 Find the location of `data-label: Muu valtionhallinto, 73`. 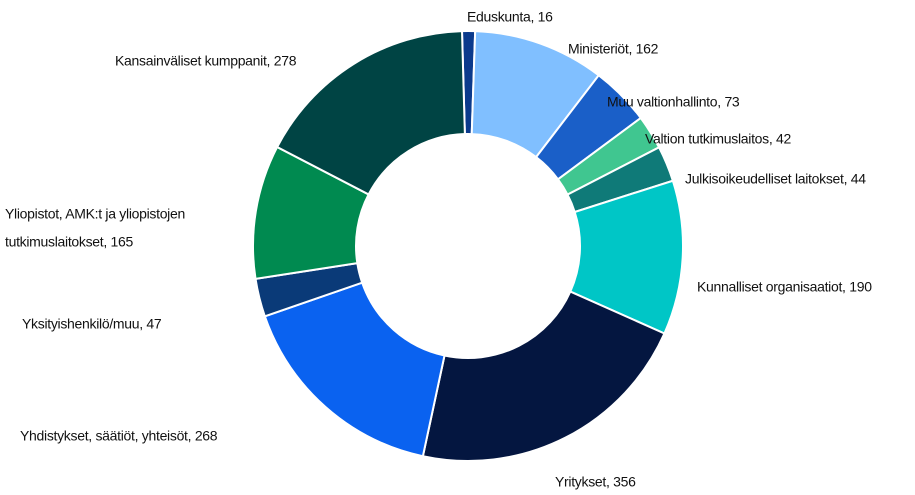

data-label: Muu valtionhallinto, 73 is located at coordinates (673, 102).